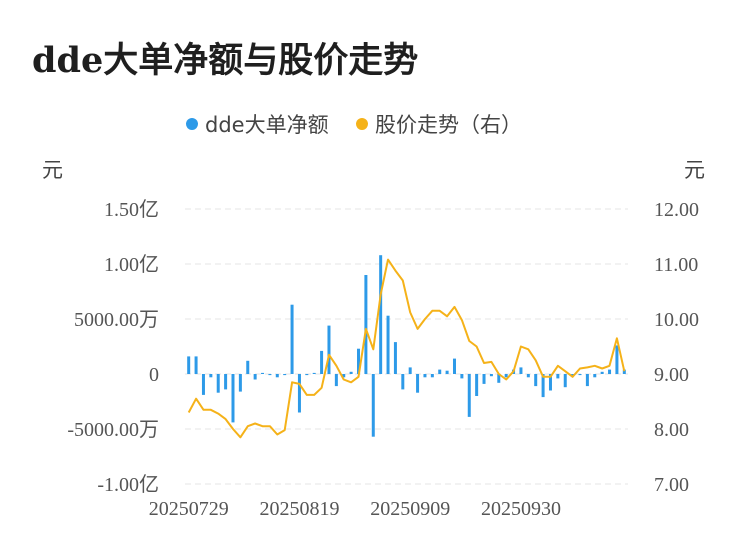  What do you see at coordinates (521, 509) in the screenshot?
I see `x-tick-label: 20250930` at bounding box center [521, 509].